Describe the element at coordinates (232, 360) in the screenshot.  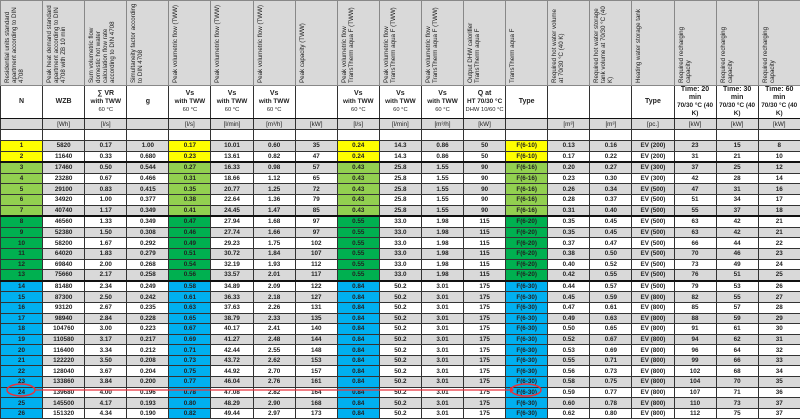
I see `table-cell: 43.72` at that location.